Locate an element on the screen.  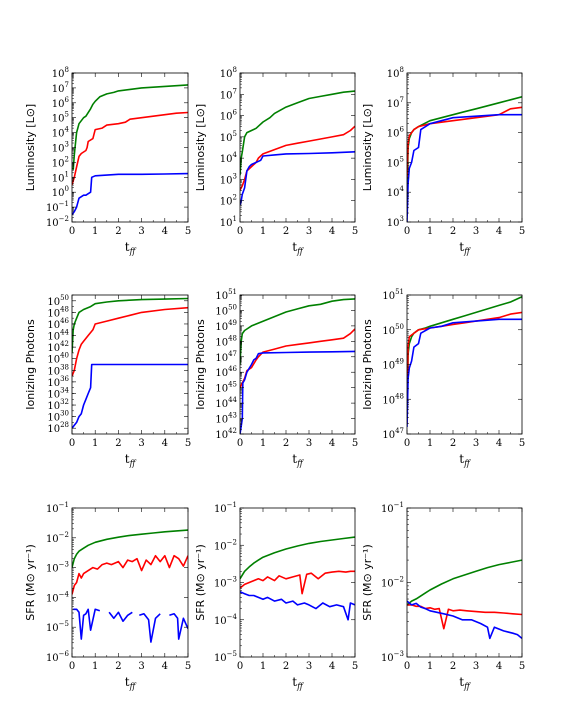
panel-4-ylabel: Ionizing Photons is located at coordinates (30, 364).